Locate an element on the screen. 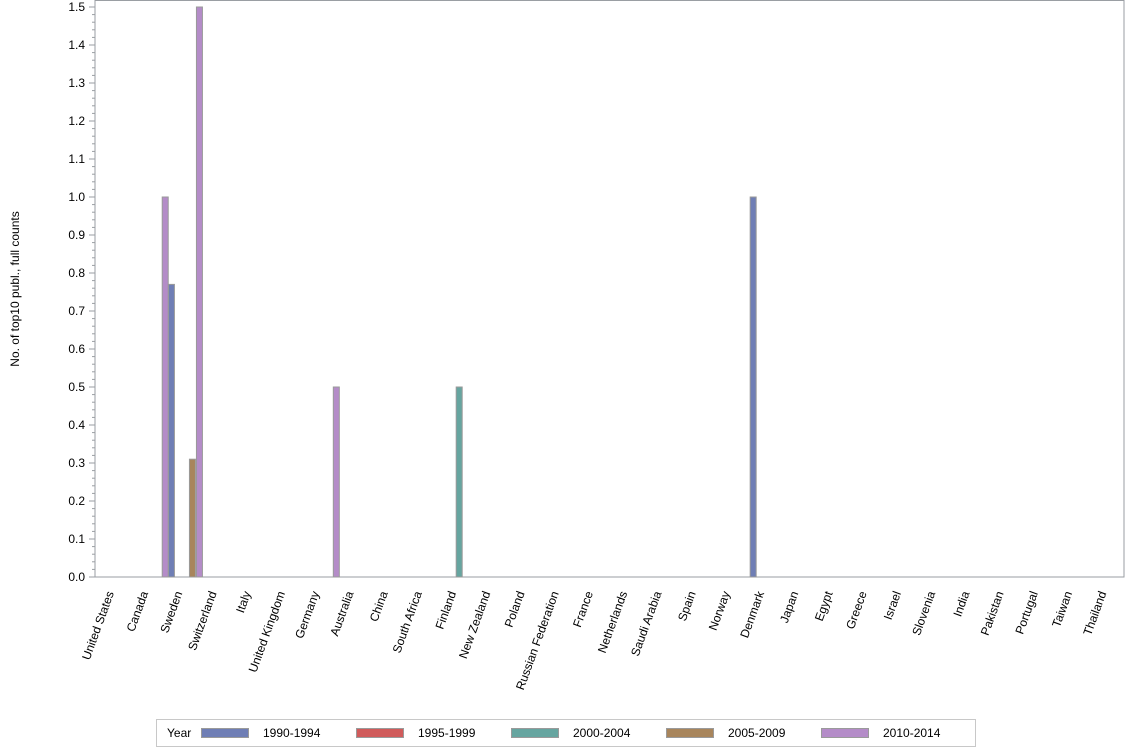  y-tick-label: 1.3 is located at coordinates (76, 83).